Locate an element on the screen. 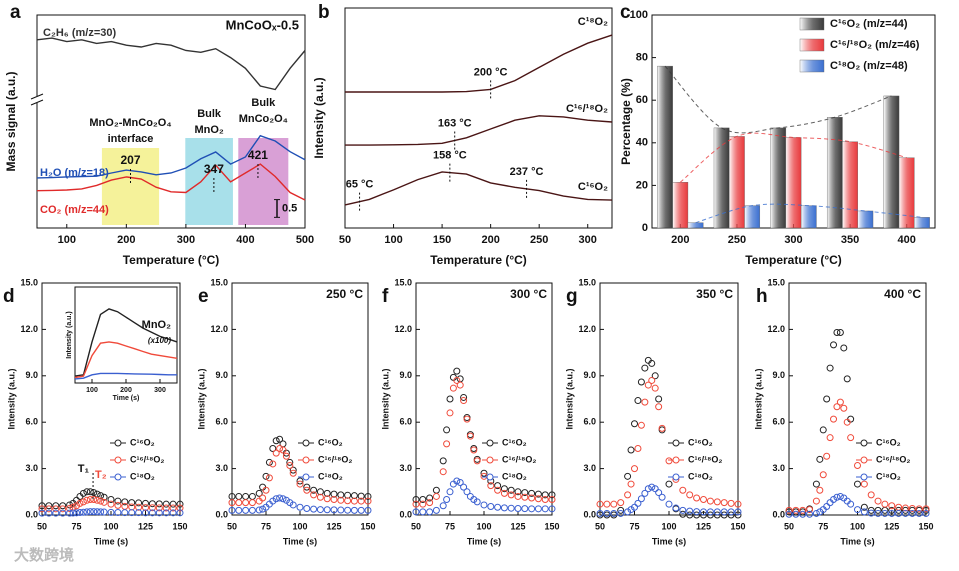  marker-label: 65 °C is located at coordinates (360, 185).